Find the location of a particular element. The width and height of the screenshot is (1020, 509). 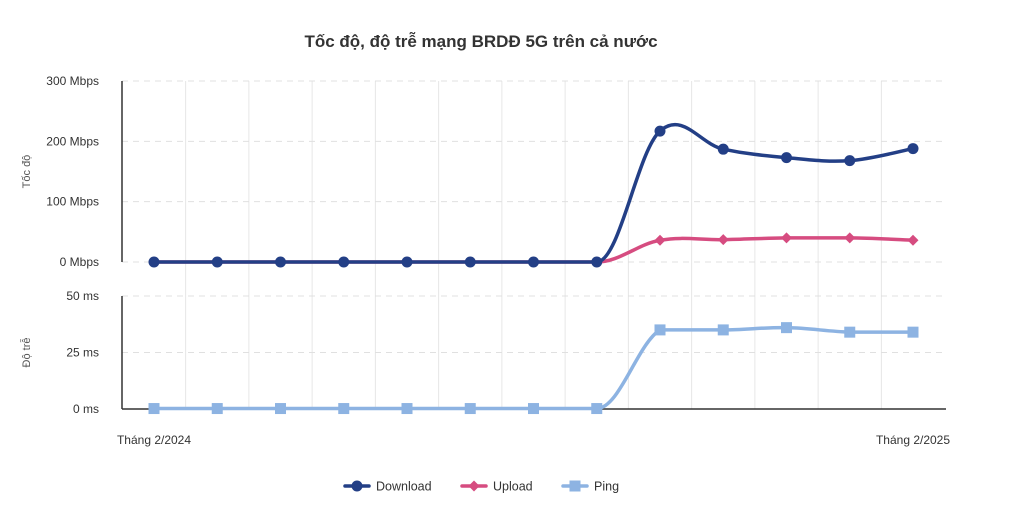

series-line-ping is located at coordinates (533, 368).